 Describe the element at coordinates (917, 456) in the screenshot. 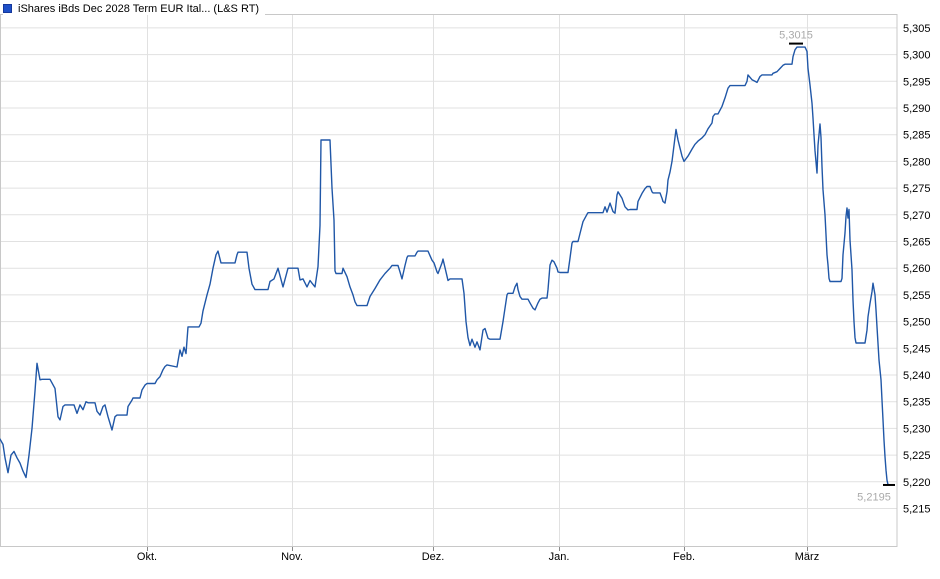

I see `y-tick-label: 5,225` at that location.